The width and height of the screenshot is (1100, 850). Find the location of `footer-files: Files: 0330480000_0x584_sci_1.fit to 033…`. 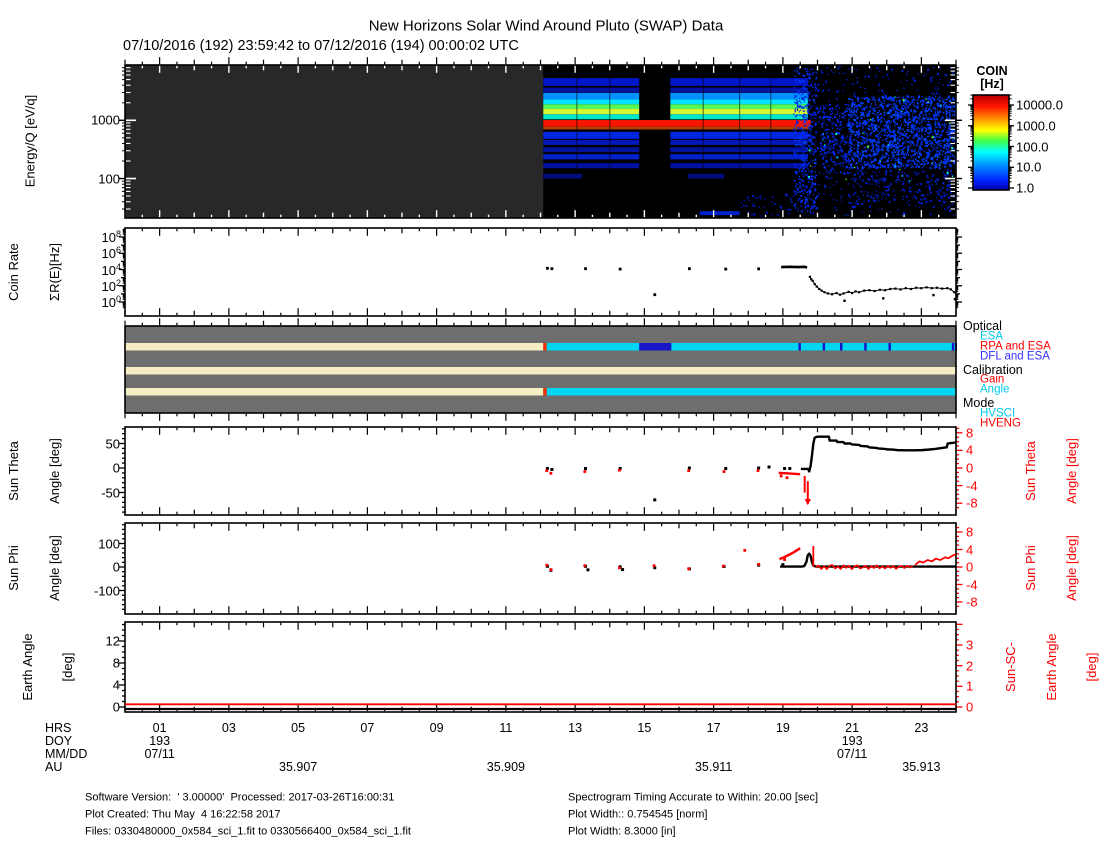

footer-files: Files: 0330480000_0x584_sci_1.fit to 033… is located at coordinates (248, 831).